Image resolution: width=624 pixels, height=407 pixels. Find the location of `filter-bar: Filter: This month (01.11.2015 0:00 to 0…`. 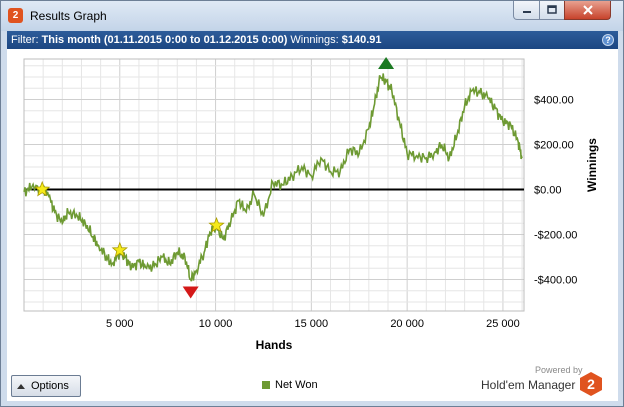

filter-bar: Filter: This month (01.11.2015 0:00 to 0… is located at coordinates (312, 40).